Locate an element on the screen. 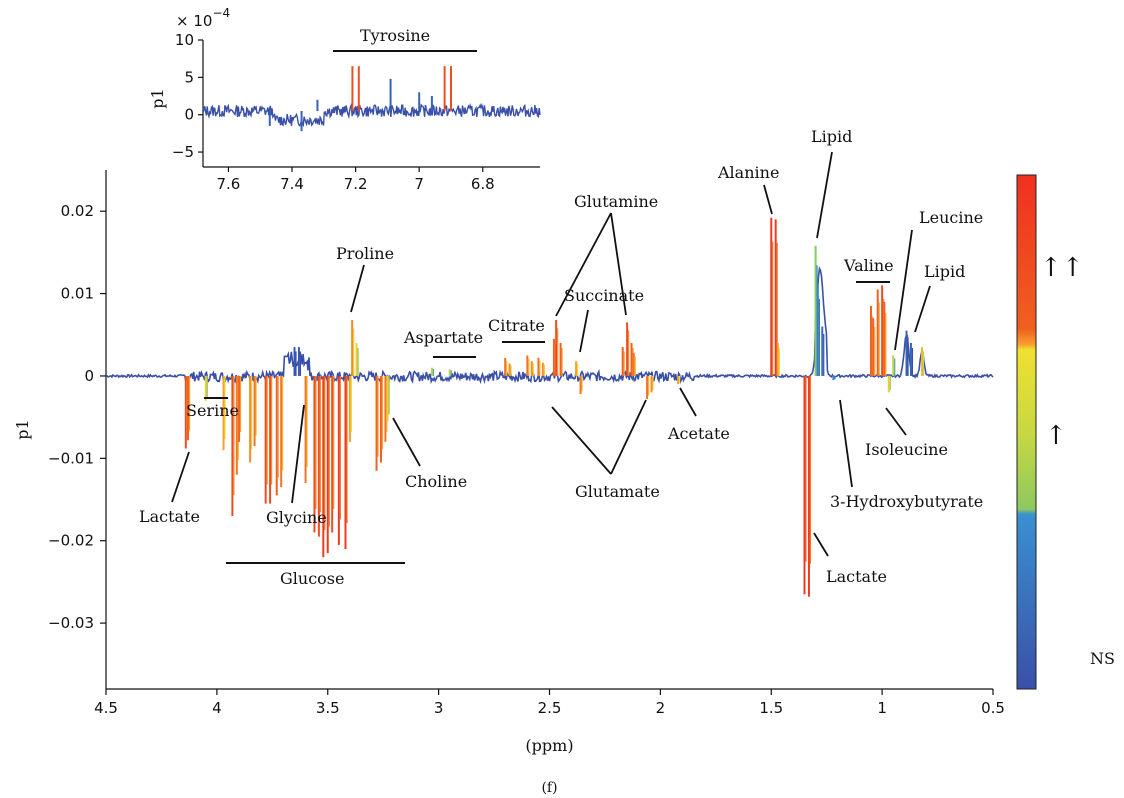 The image size is (1124, 798). main-x-tick-label: 4 is located at coordinates (217, 708).